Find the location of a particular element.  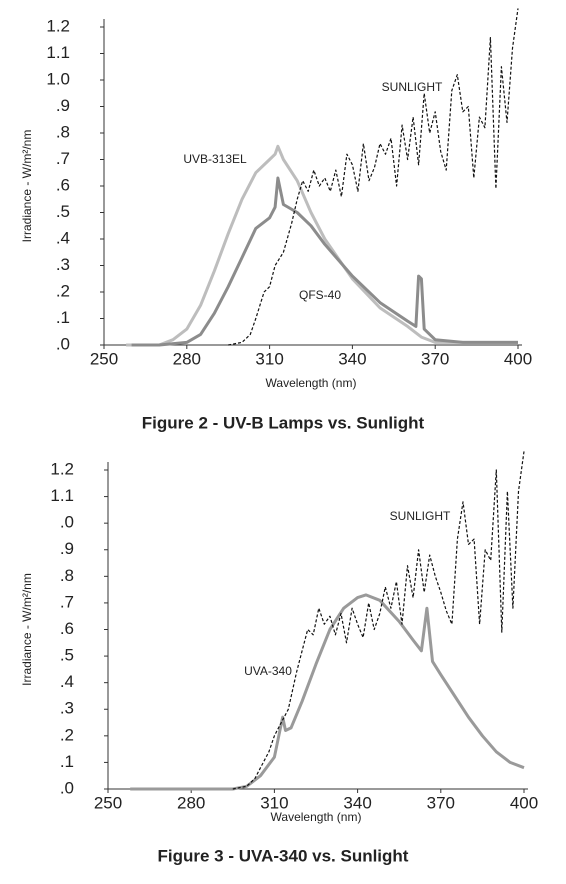

series-label: QFS-40 is located at coordinates (320, 295).